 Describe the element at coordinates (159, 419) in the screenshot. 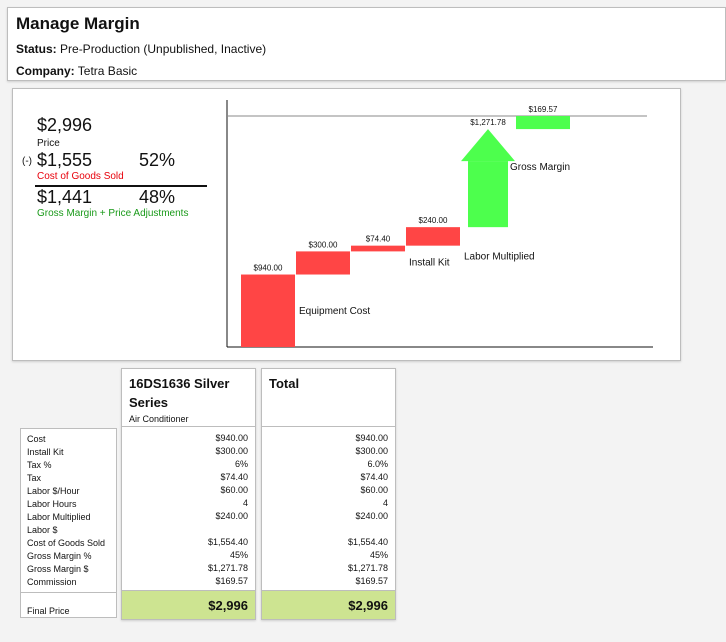

I see `product-column-subtitle: Air Conditioner` at that location.